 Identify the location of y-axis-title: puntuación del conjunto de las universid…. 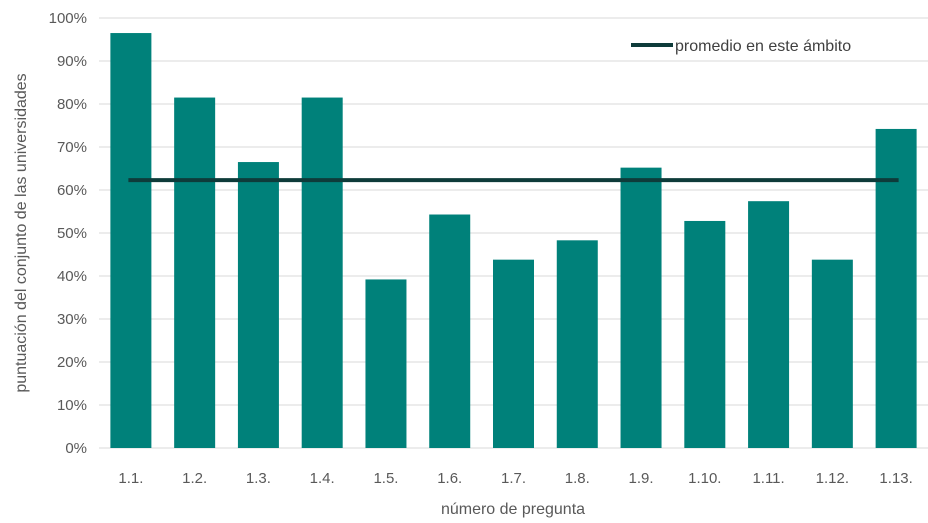
(21, 232).